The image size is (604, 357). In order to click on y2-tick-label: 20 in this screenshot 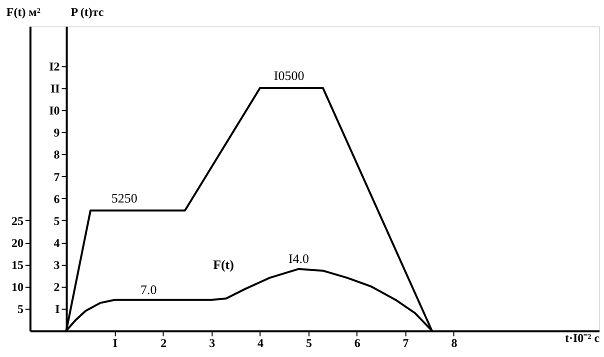, I will do `click(17, 243)`.